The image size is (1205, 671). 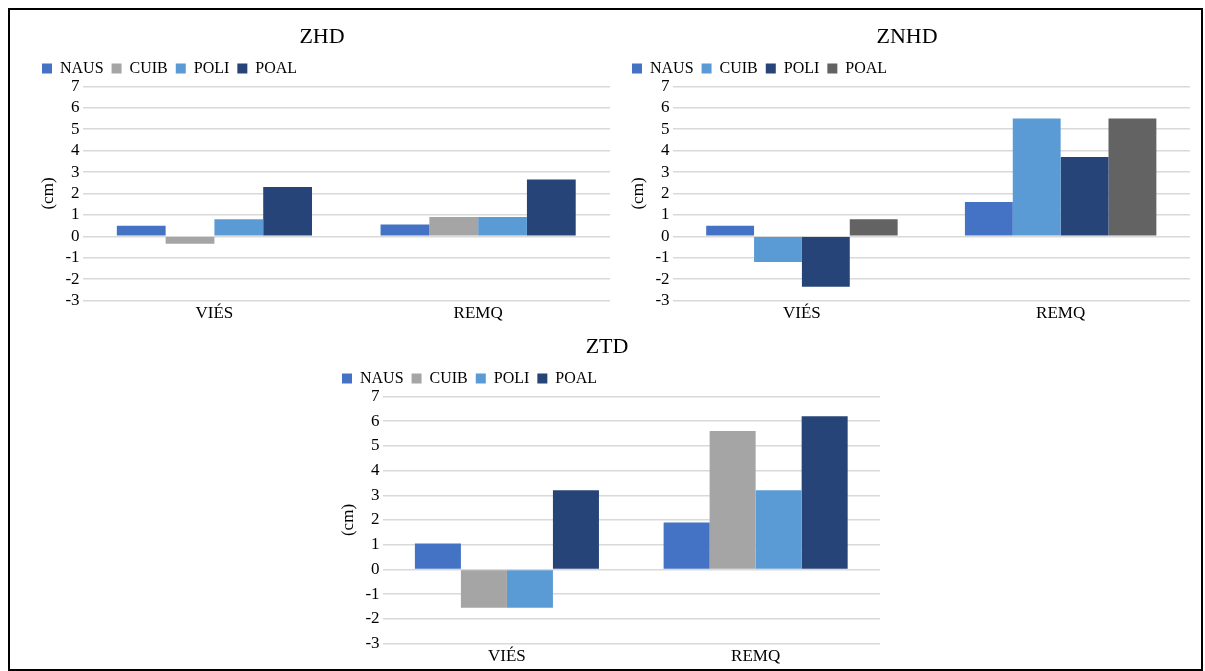 I want to click on chart-title: ZTD, so click(x=607, y=345).